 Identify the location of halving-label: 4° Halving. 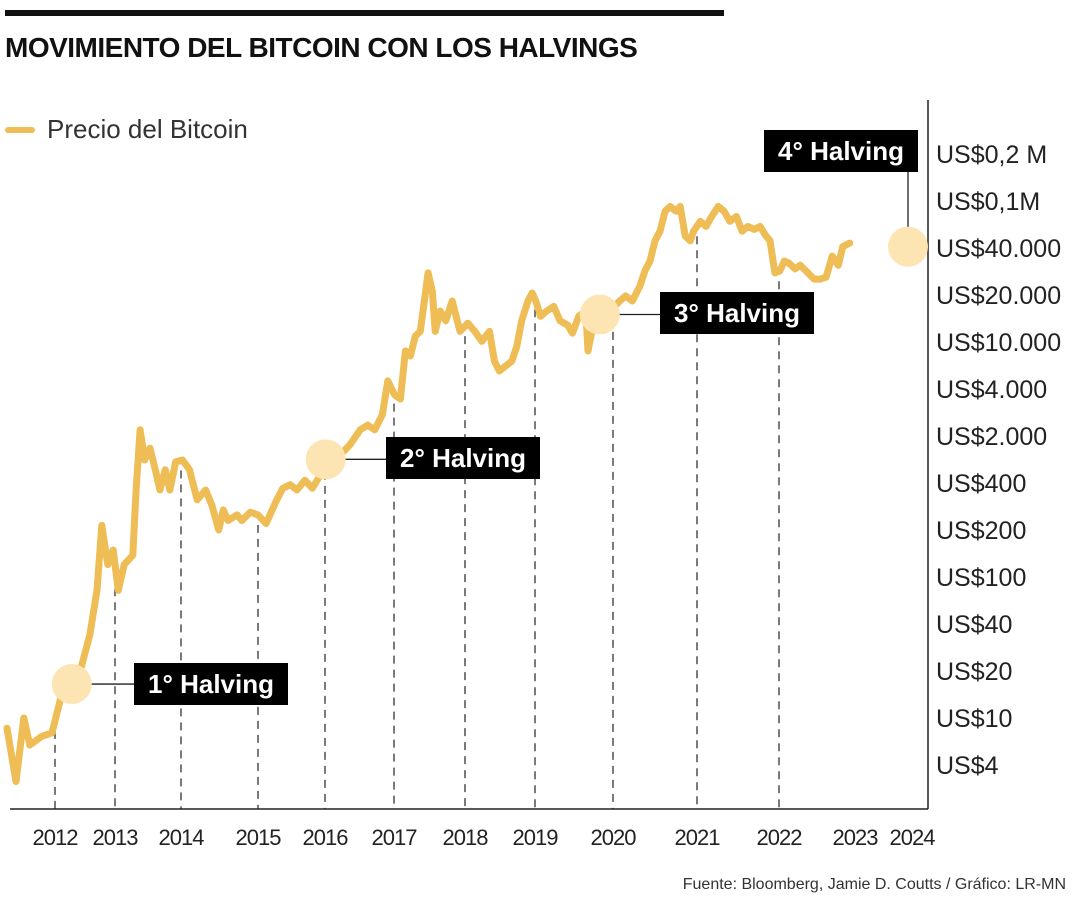
(841, 151).